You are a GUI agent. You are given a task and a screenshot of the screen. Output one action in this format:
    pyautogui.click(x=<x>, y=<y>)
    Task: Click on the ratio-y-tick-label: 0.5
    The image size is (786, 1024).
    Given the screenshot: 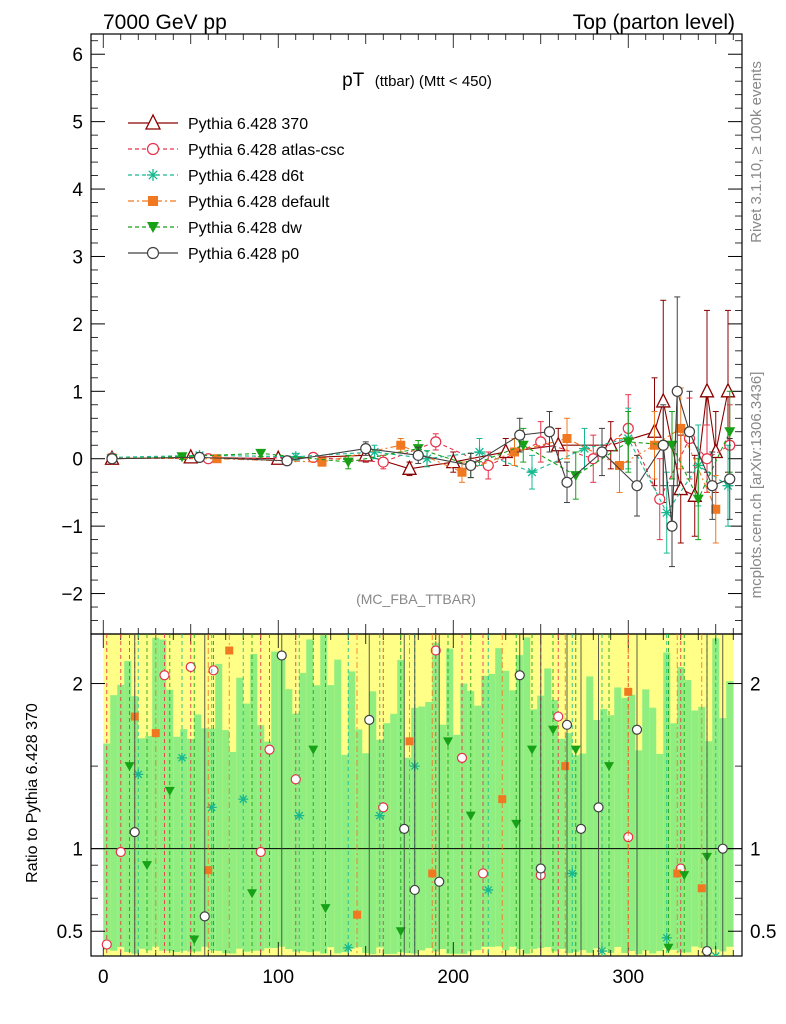 What is the action you would take?
    pyautogui.click(x=763, y=932)
    